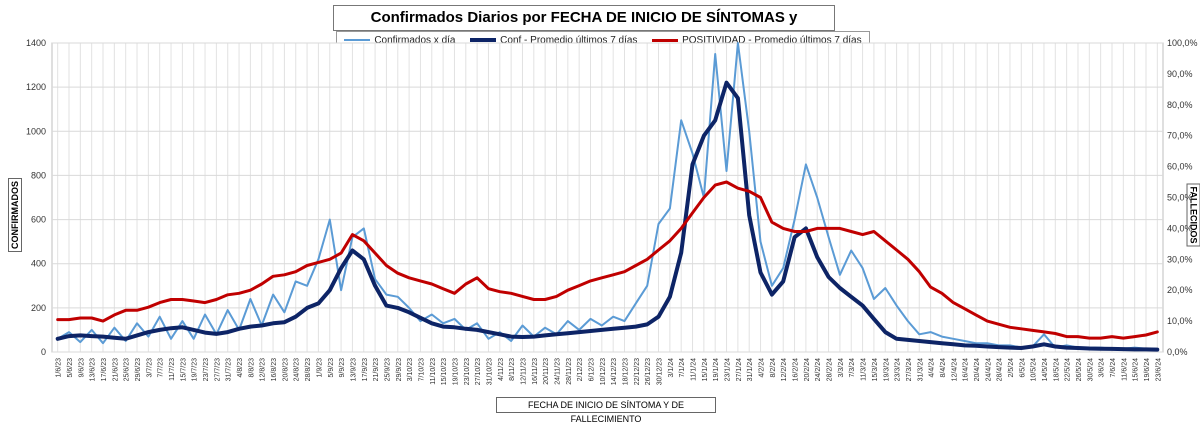  What do you see at coordinates (637, 371) in the screenshot?
I see `x-tick-label: 22/12/23` at bounding box center [637, 371].